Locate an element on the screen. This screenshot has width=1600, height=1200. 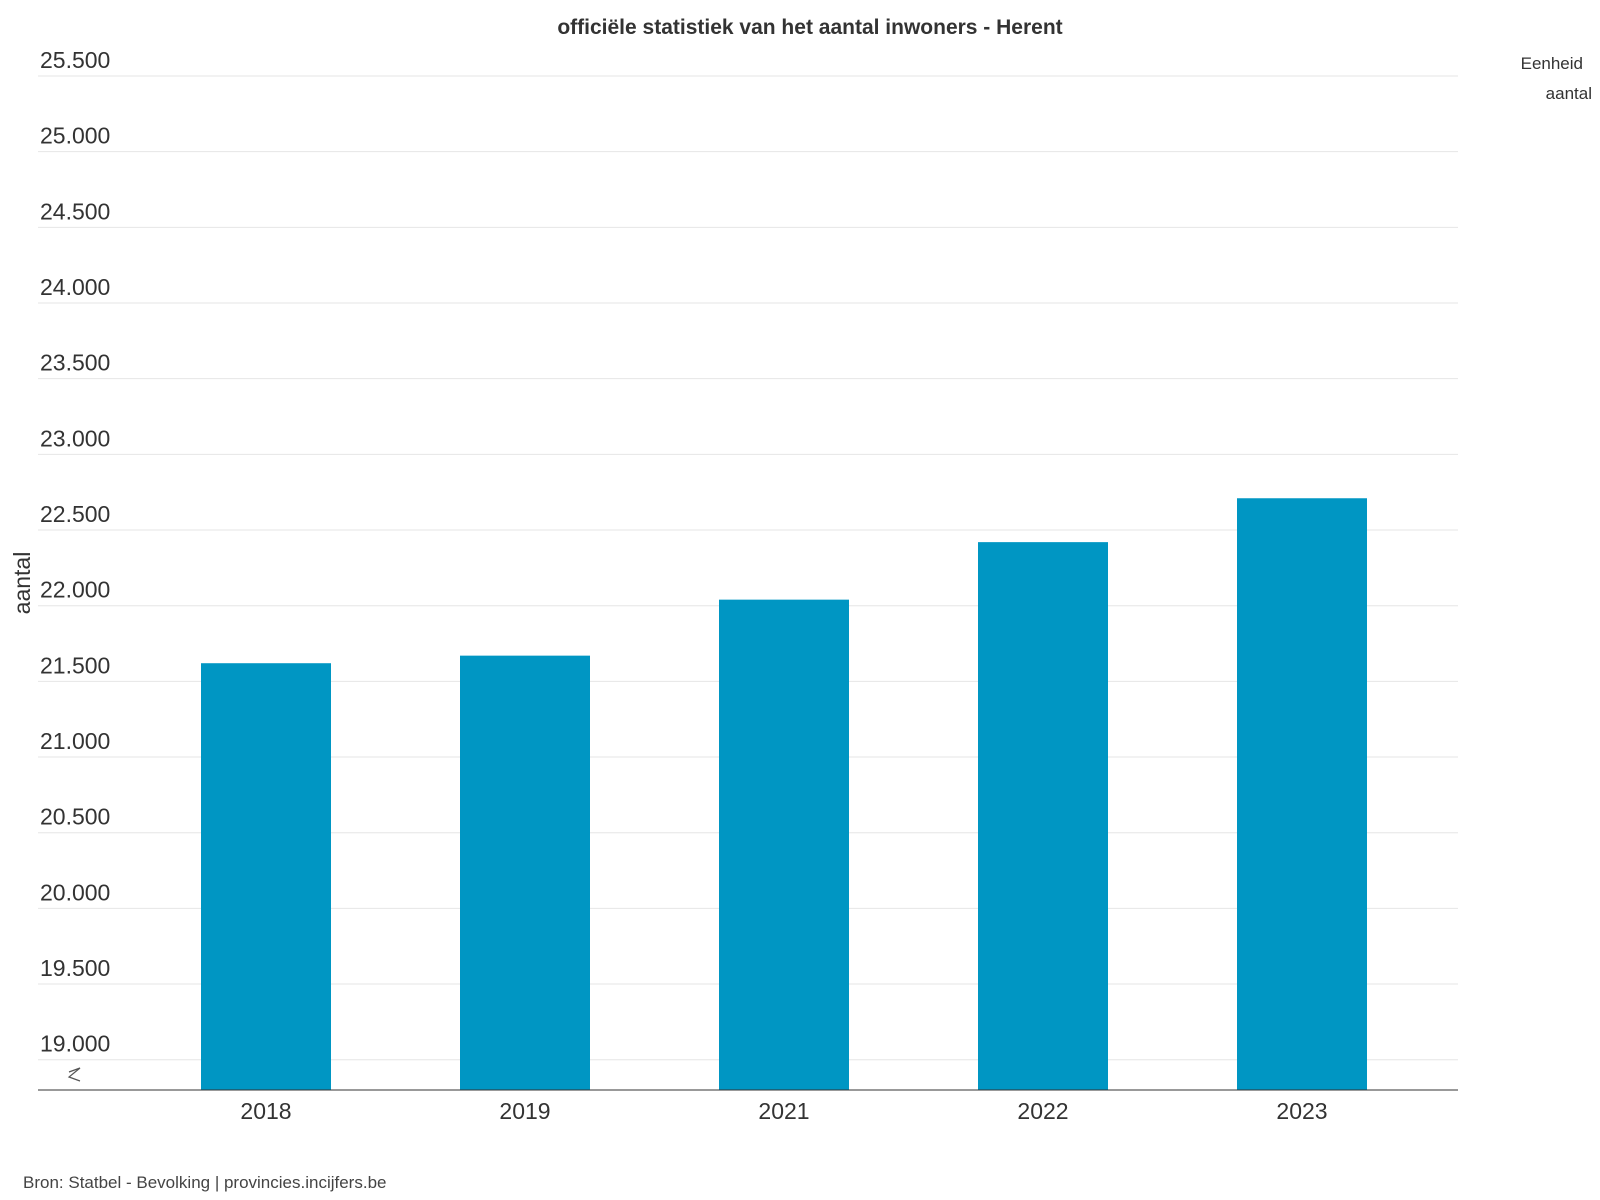
x-axis-ticks: 2018 2019 2021 2022 2023 is located at coordinates (783, 1111).